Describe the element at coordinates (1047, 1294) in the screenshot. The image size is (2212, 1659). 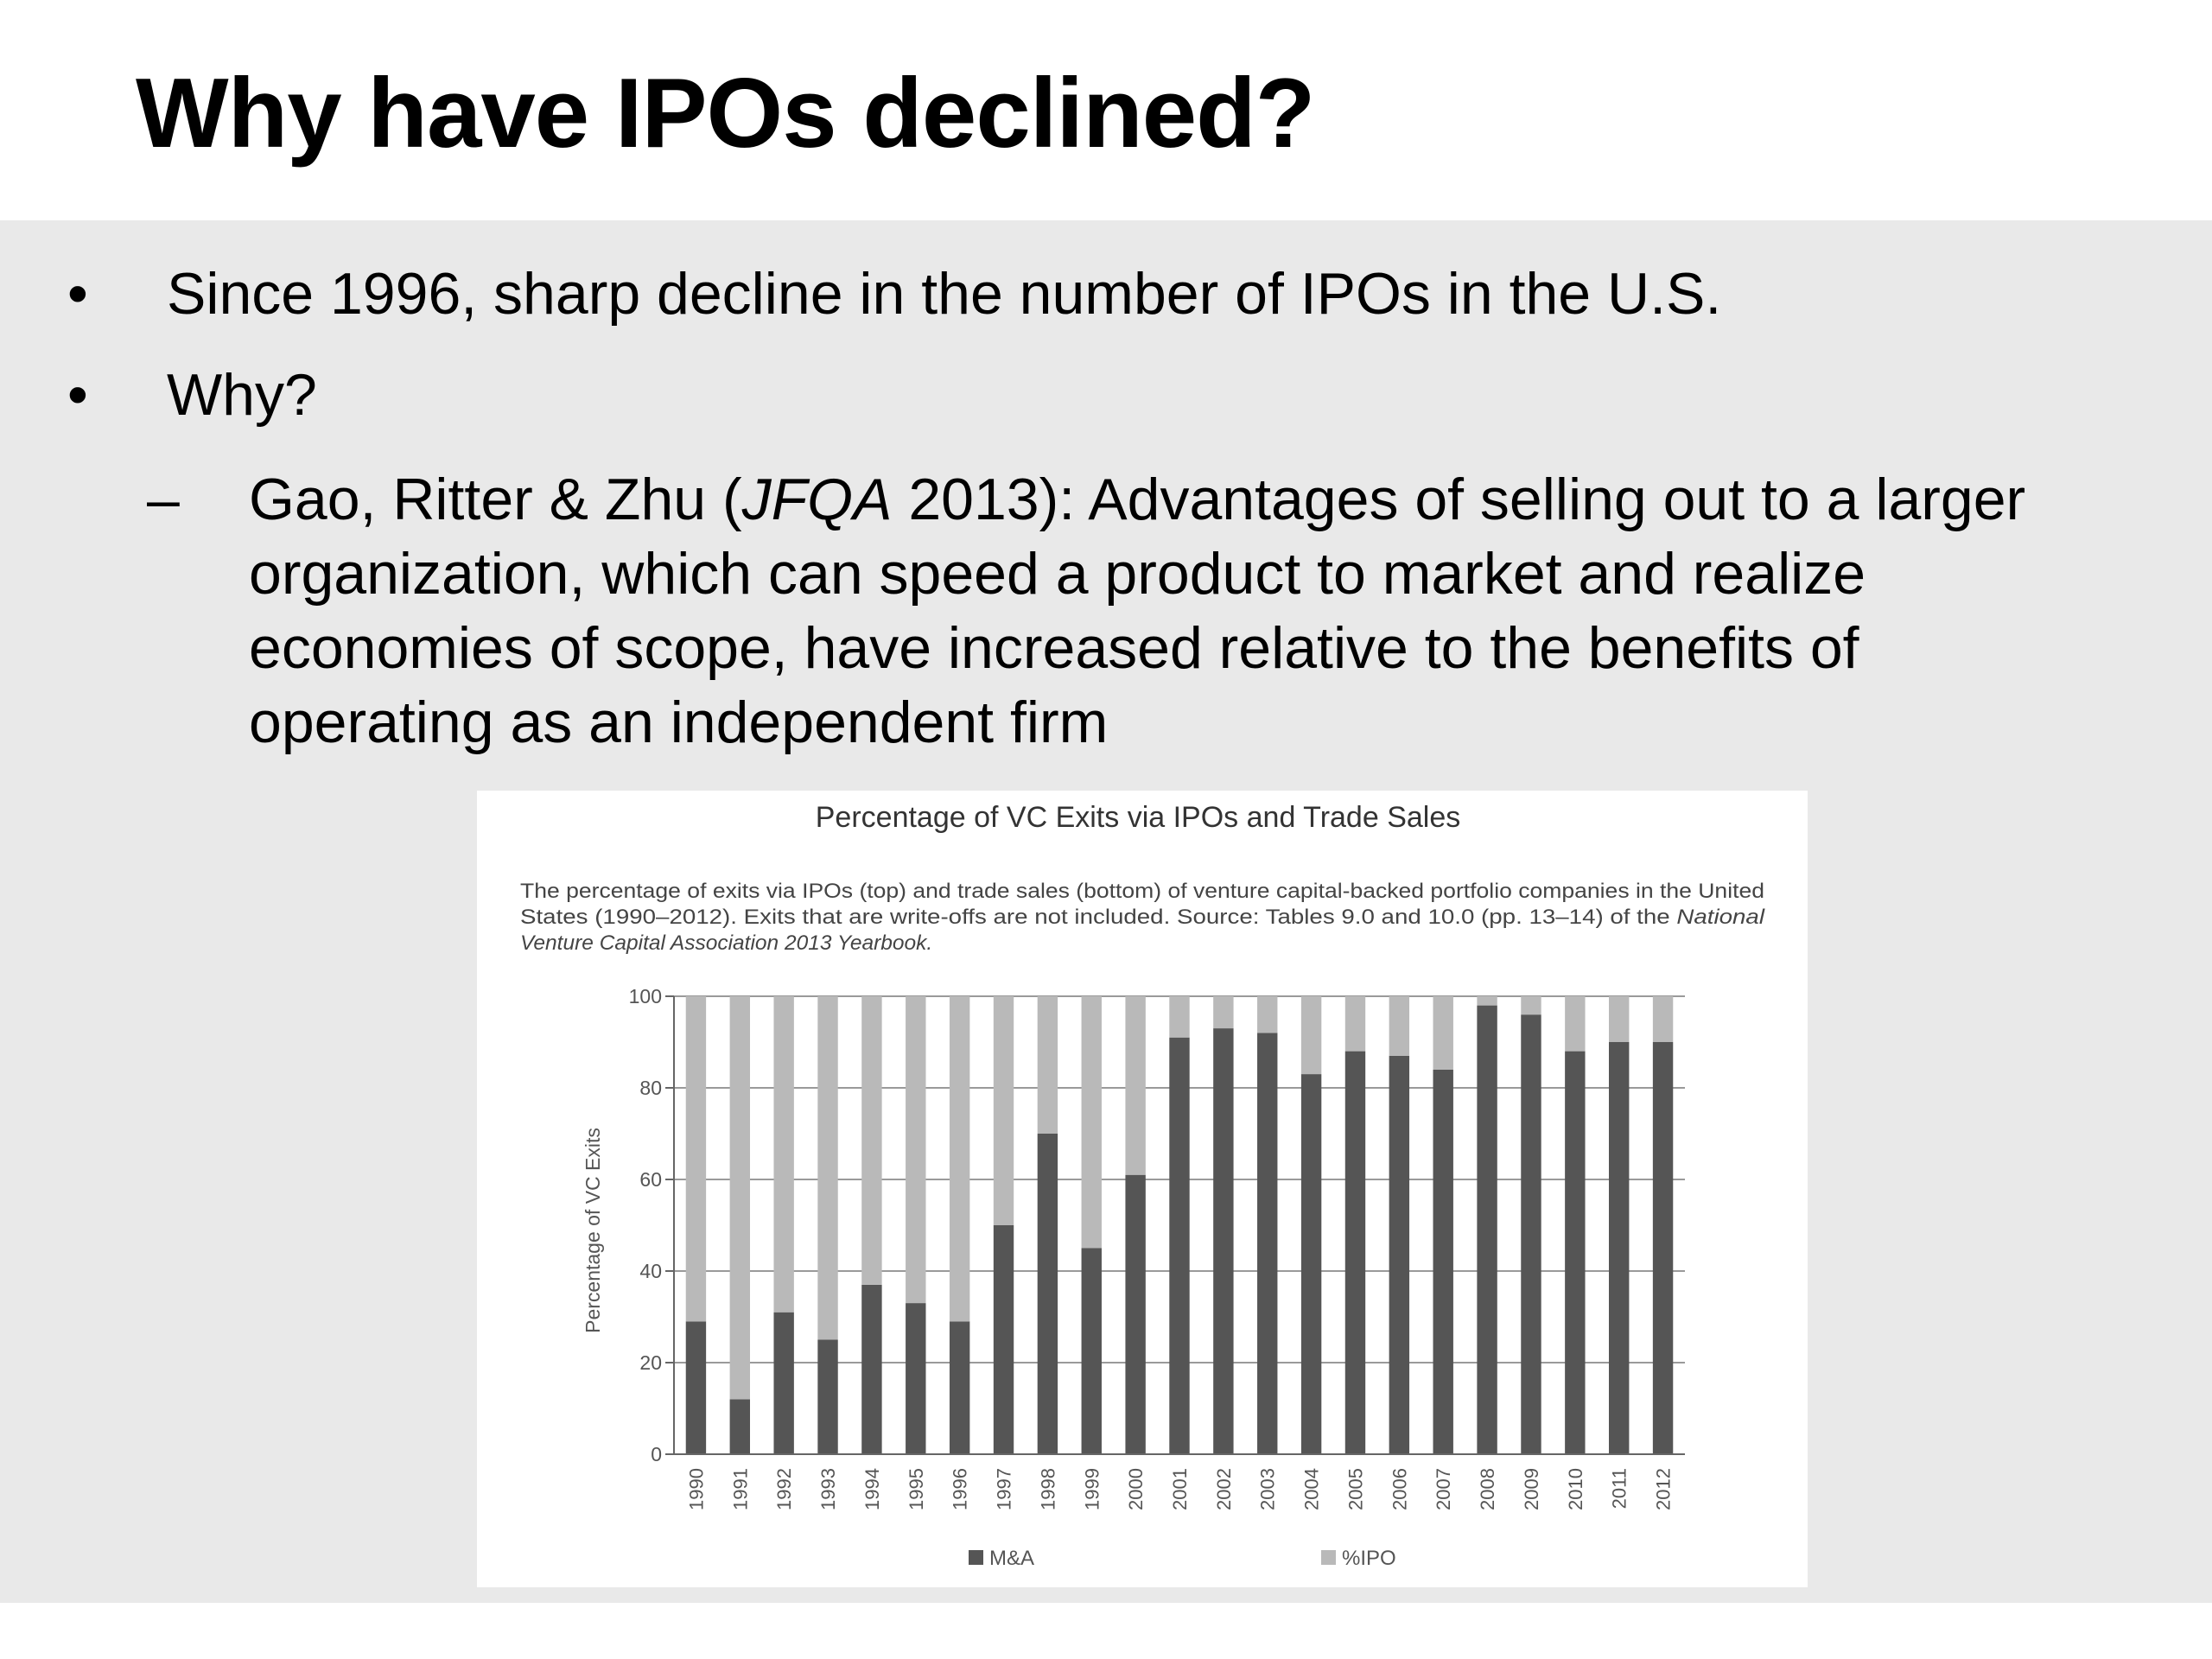
I see `bar-ma-1998` at that location.